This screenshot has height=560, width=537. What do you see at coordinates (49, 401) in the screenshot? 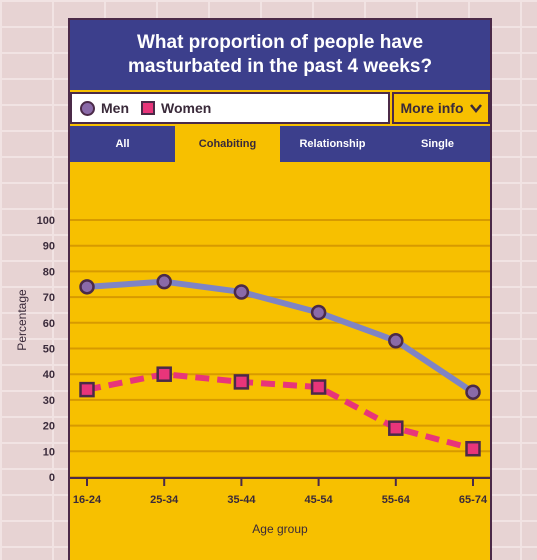
I see `y-tick-label: 30` at bounding box center [49, 401].